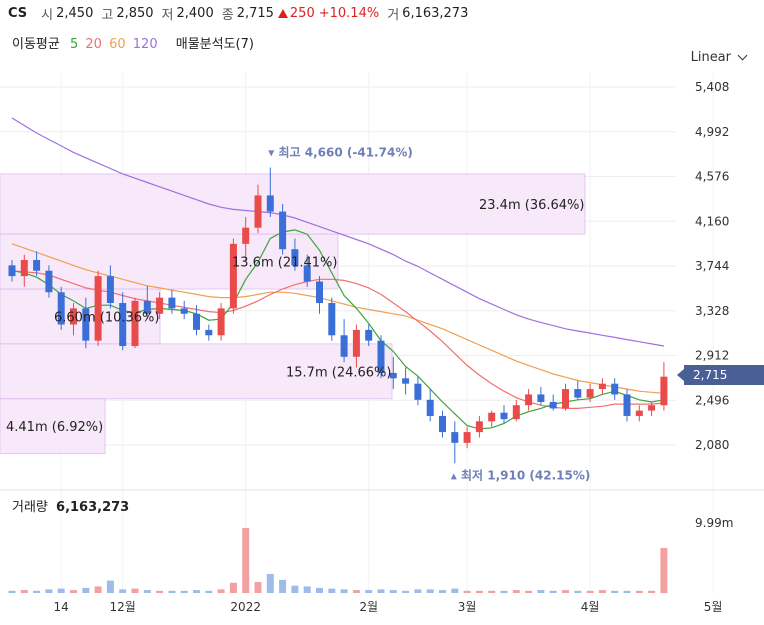 This screenshot has width=764, height=625. Describe the element at coordinates (368, 607) in the screenshot. I see `x-tick-label: 2월` at that location.